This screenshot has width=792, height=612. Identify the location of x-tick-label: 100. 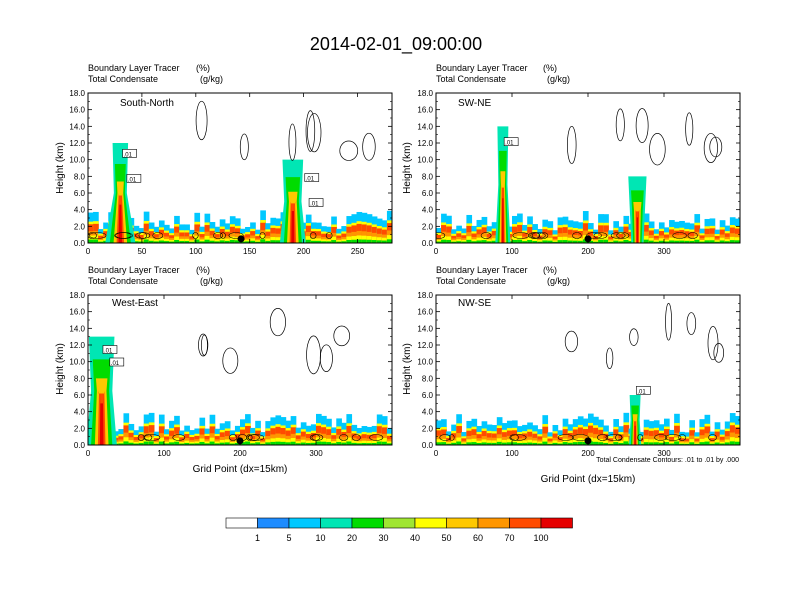
(512, 251).